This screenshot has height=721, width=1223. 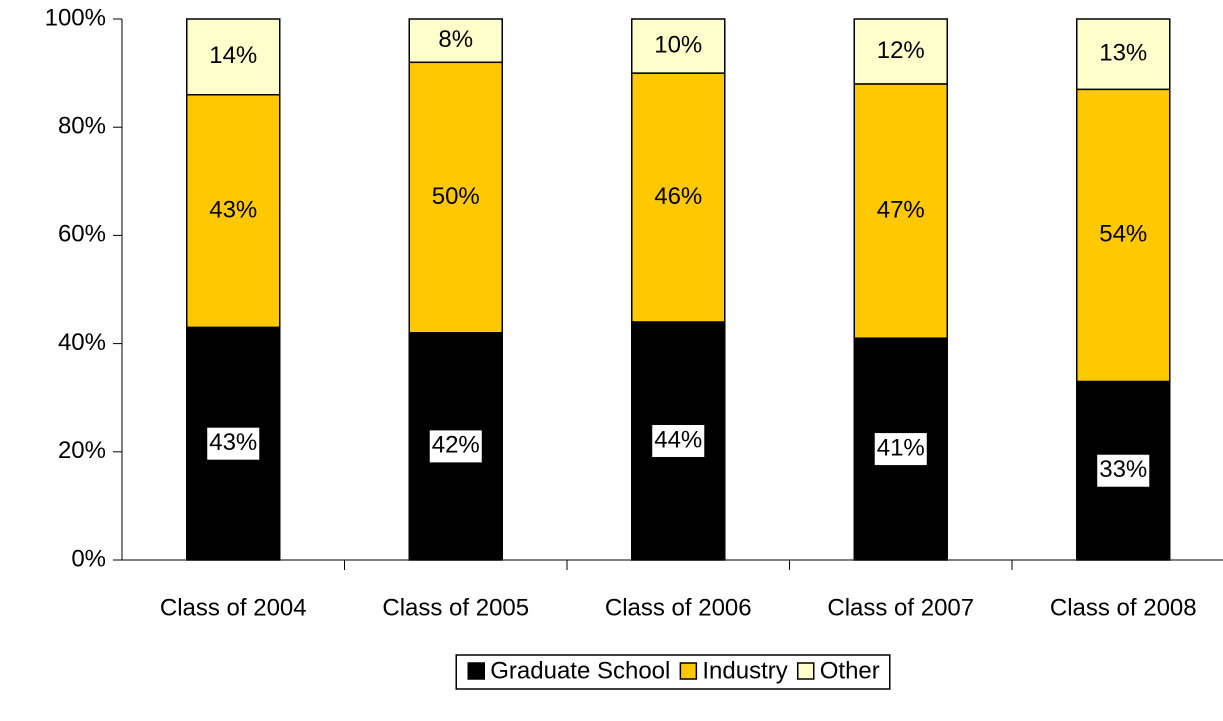 I want to click on y-tick-label: 60%, so click(x=82, y=234).